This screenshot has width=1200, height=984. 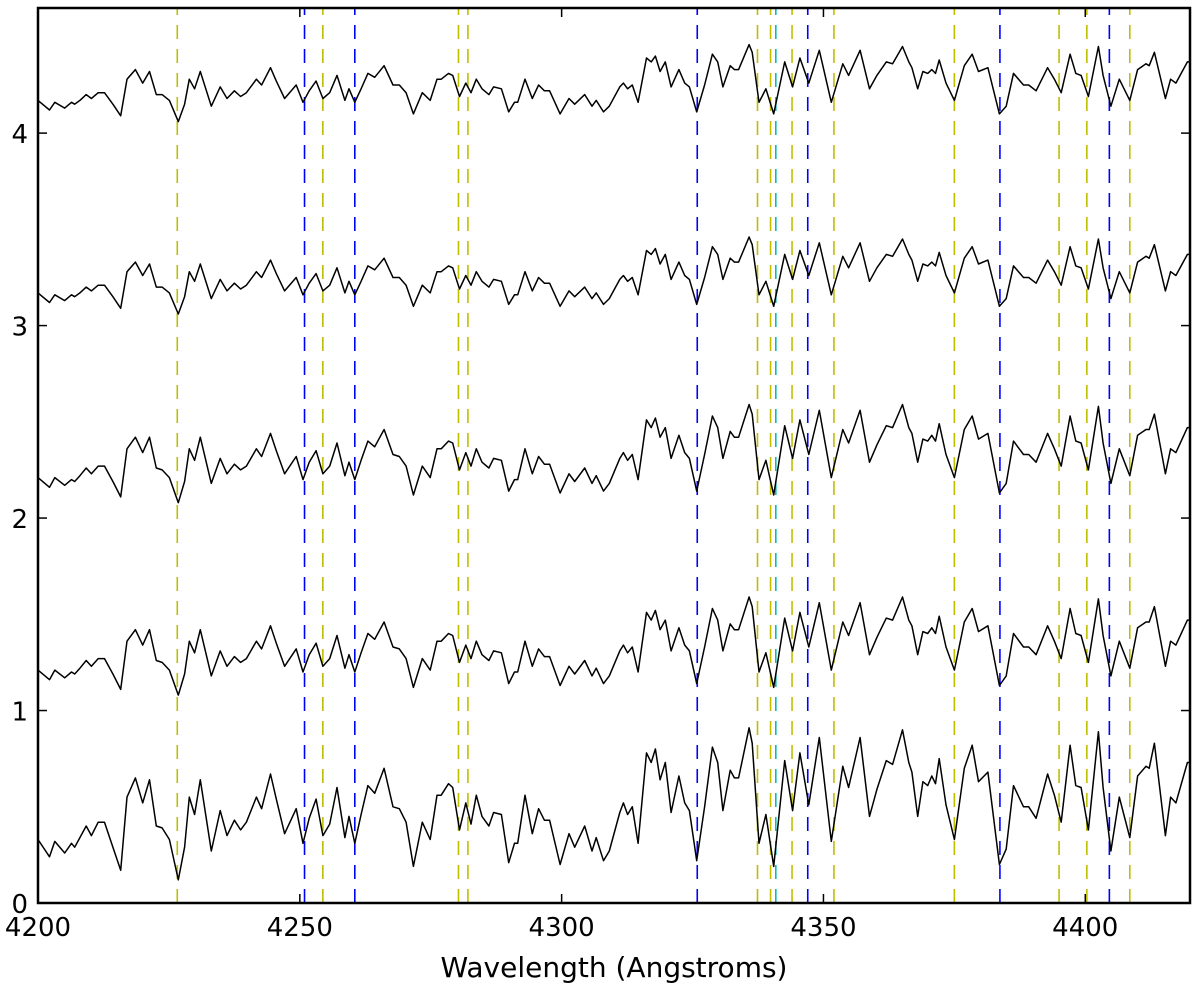 What do you see at coordinates (1085, 928) in the screenshot?
I see `x-tick-label: 4400` at bounding box center [1085, 928].